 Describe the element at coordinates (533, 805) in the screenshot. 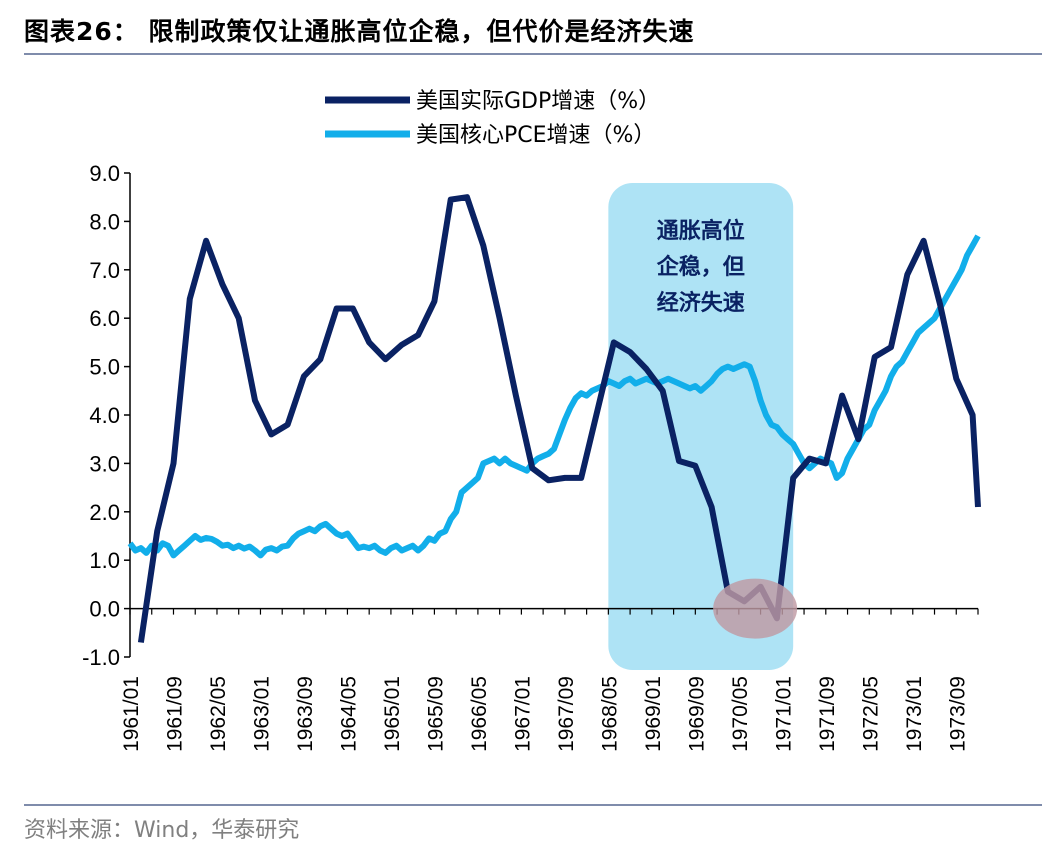

I see `footer-divider` at that location.